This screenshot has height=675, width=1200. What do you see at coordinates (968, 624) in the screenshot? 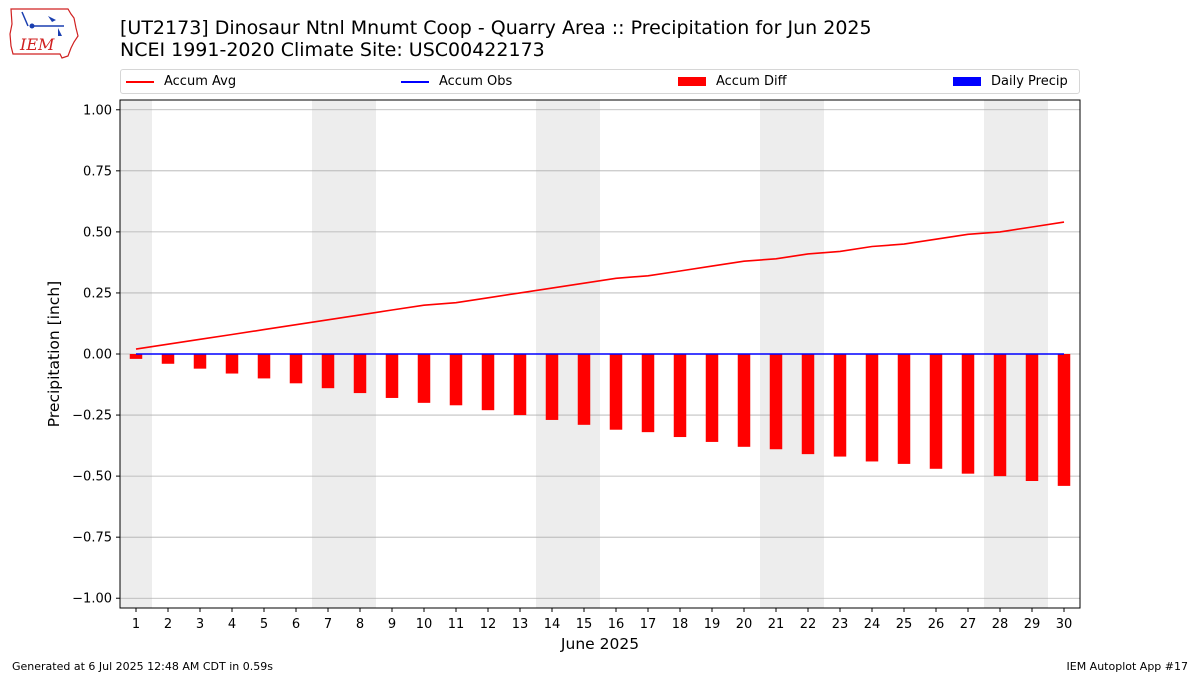
I see `x-tick-label: 27` at bounding box center [968, 624].